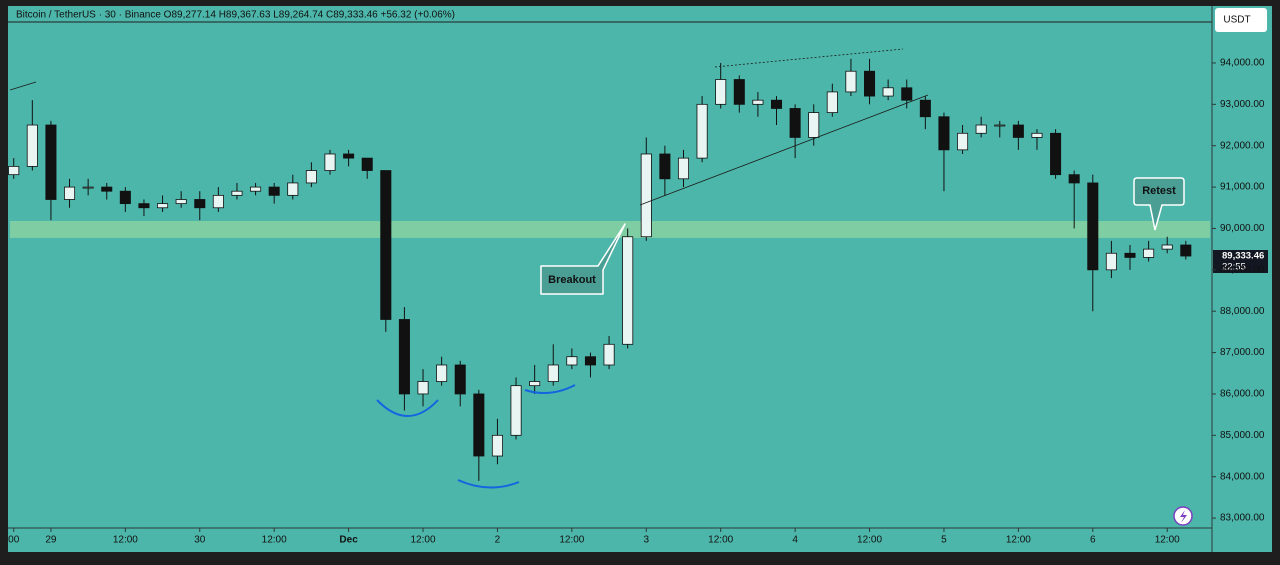 The width and height of the screenshot is (1280, 565). I want to click on last-price-tag, so click(1240, 261).